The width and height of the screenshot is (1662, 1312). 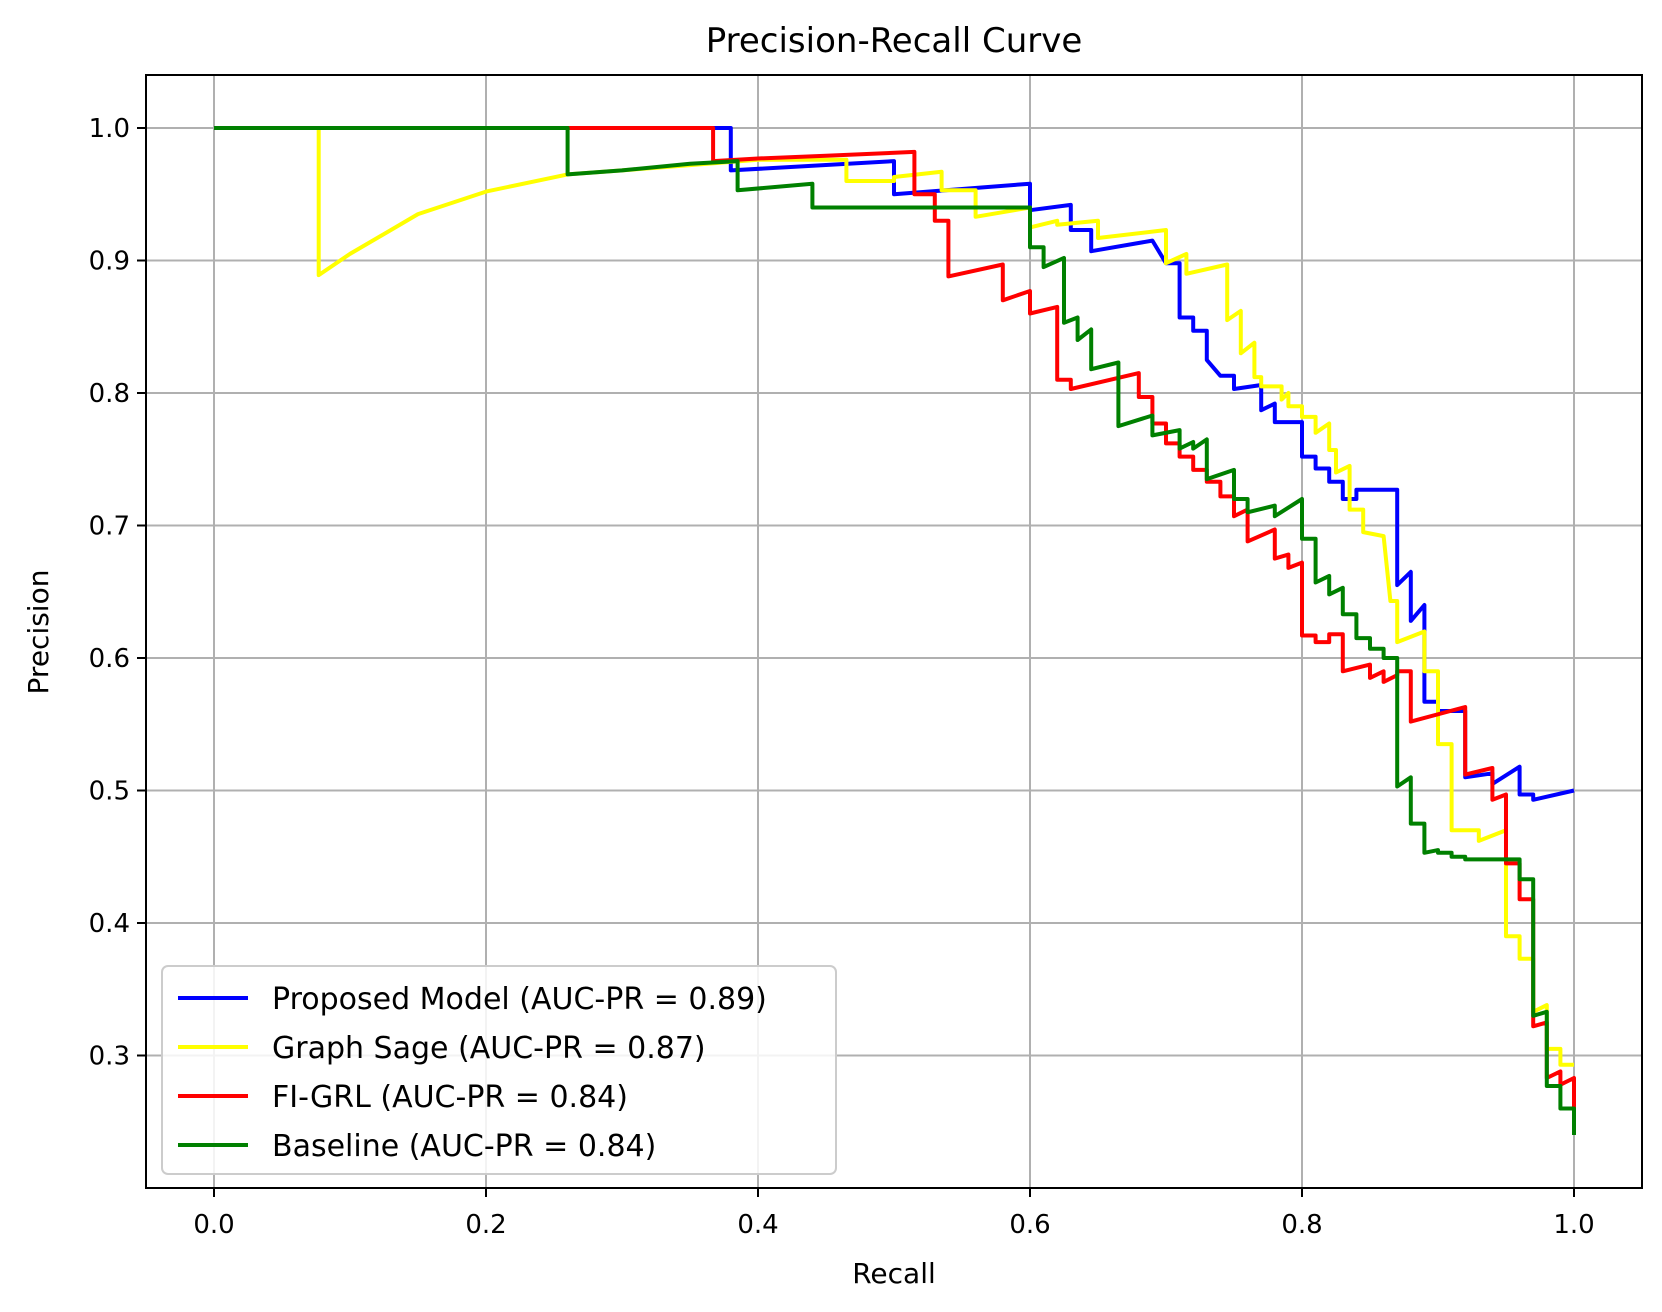 What do you see at coordinates (38, 632) in the screenshot?
I see `y-axis-label: Precision` at bounding box center [38, 632].